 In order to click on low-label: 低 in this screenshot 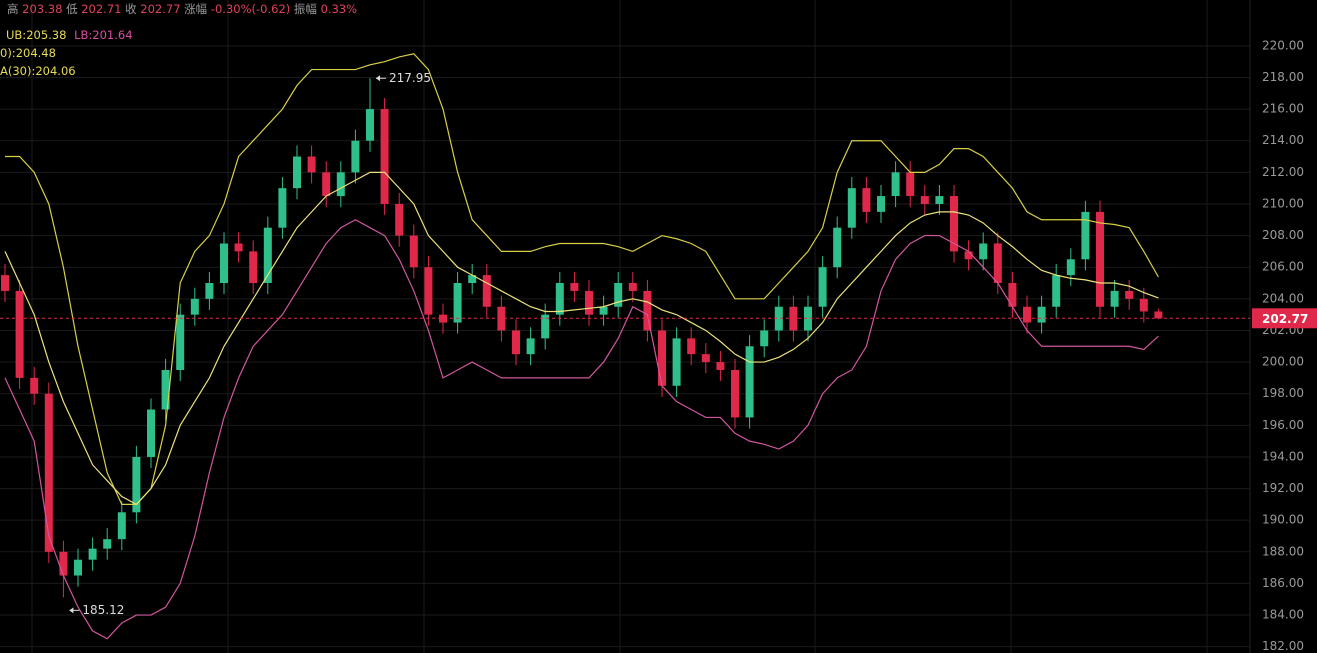, I will do `click(72, 9)`.